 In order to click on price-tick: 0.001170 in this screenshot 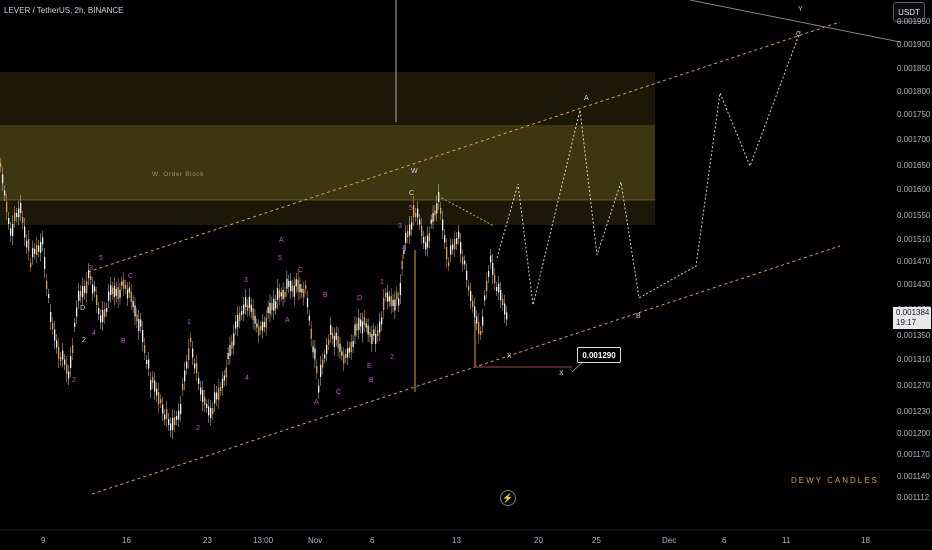, I will do `click(913, 454)`.